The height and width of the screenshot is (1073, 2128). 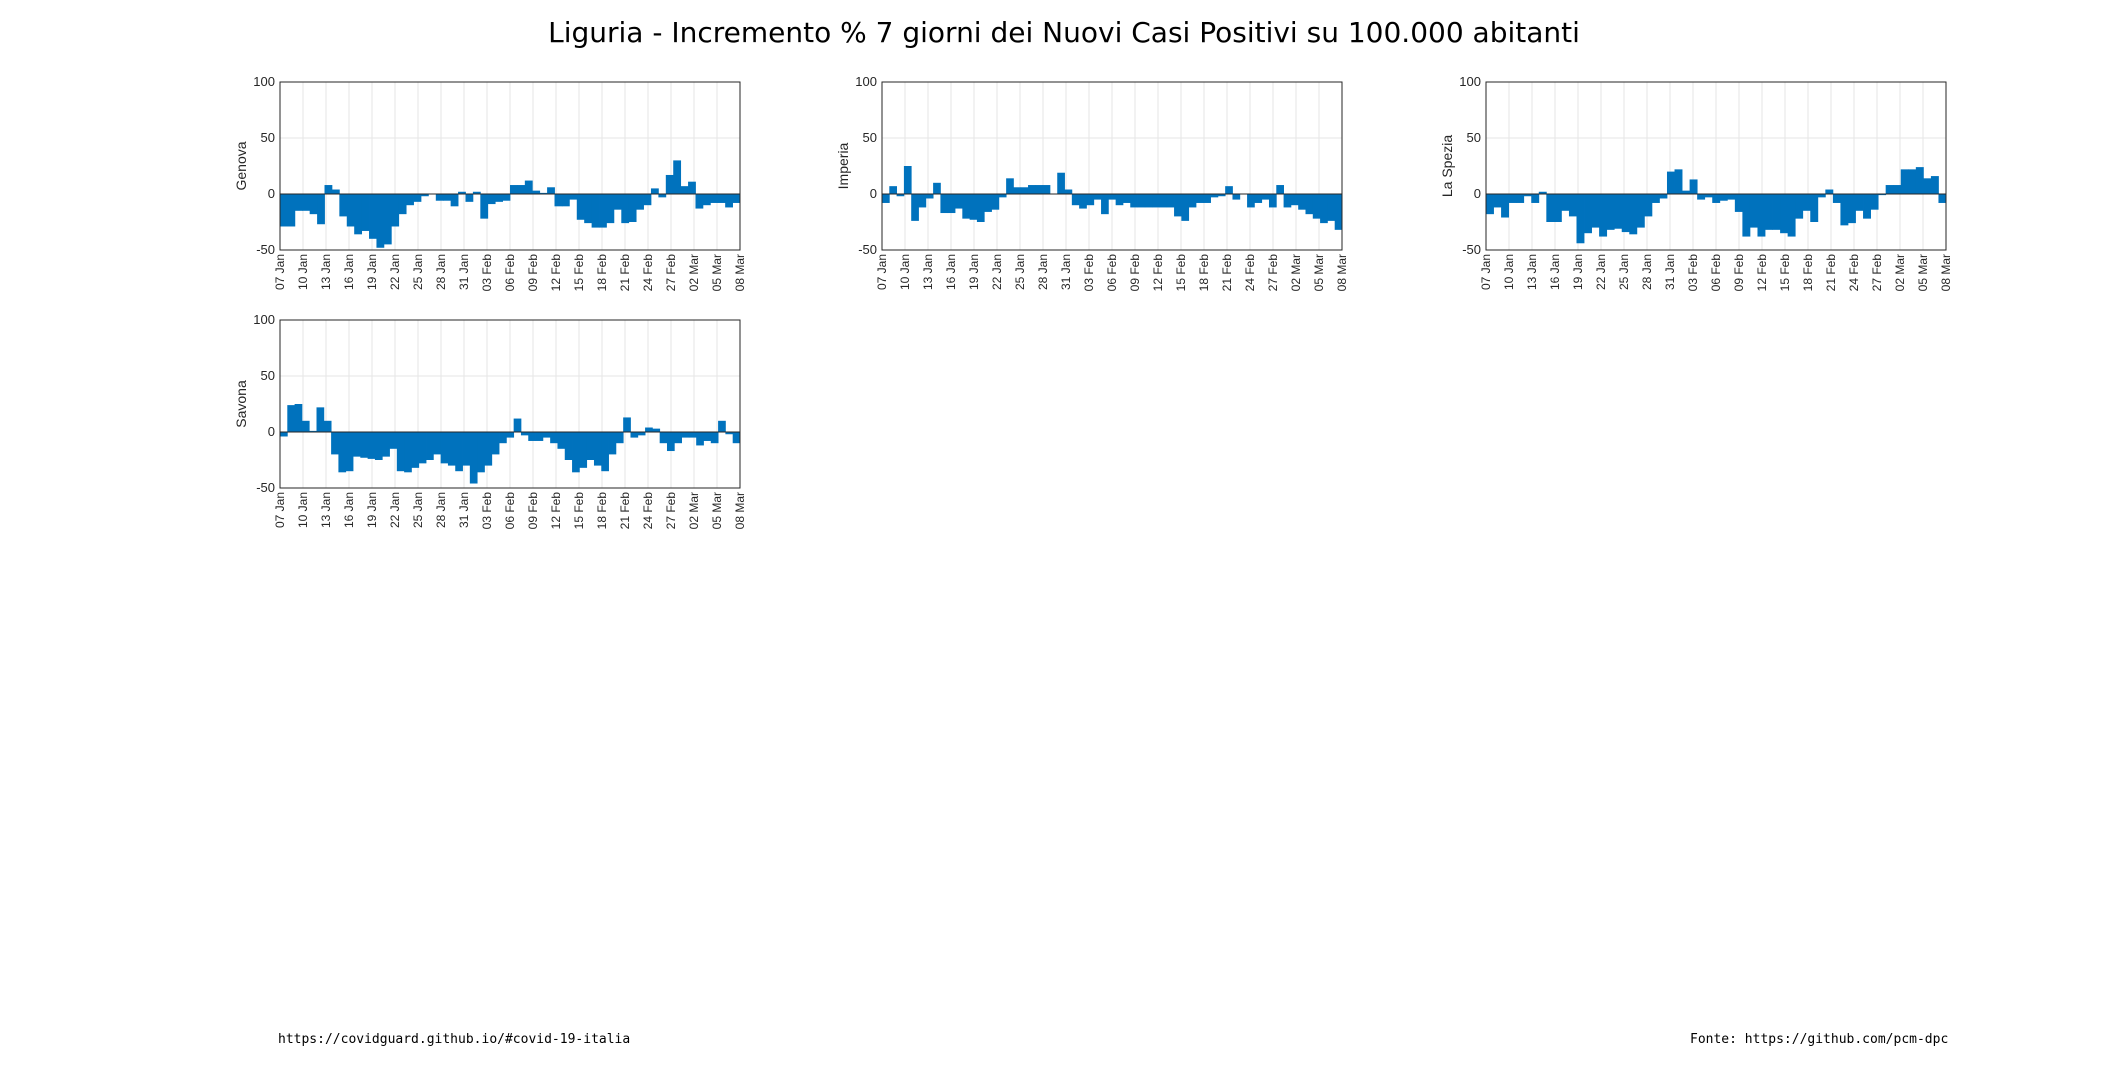 What do you see at coordinates (280, 272) in the screenshot?
I see `x-tick-label: 07 Jan` at bounding box center [280, 272].